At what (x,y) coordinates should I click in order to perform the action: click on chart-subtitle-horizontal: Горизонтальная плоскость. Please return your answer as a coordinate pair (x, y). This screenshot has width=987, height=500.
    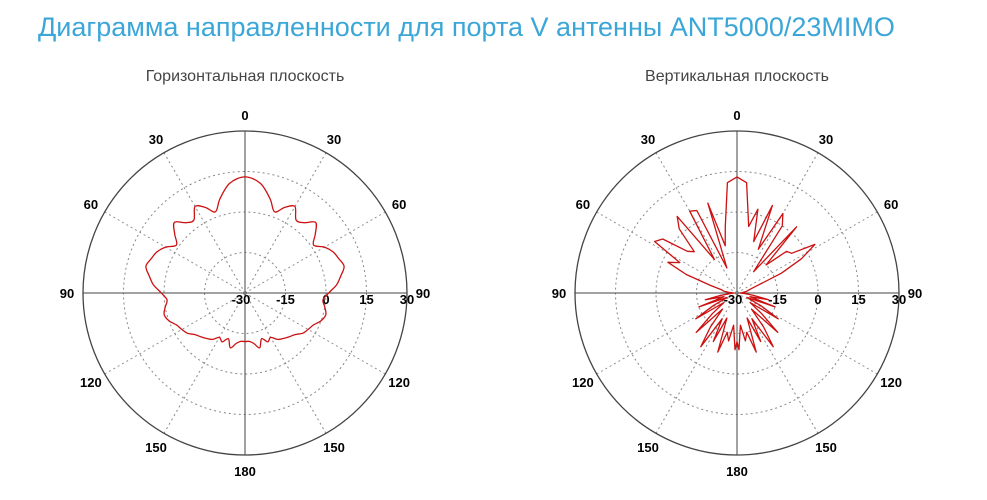
    Looking at the image, I should click on (245, 76).